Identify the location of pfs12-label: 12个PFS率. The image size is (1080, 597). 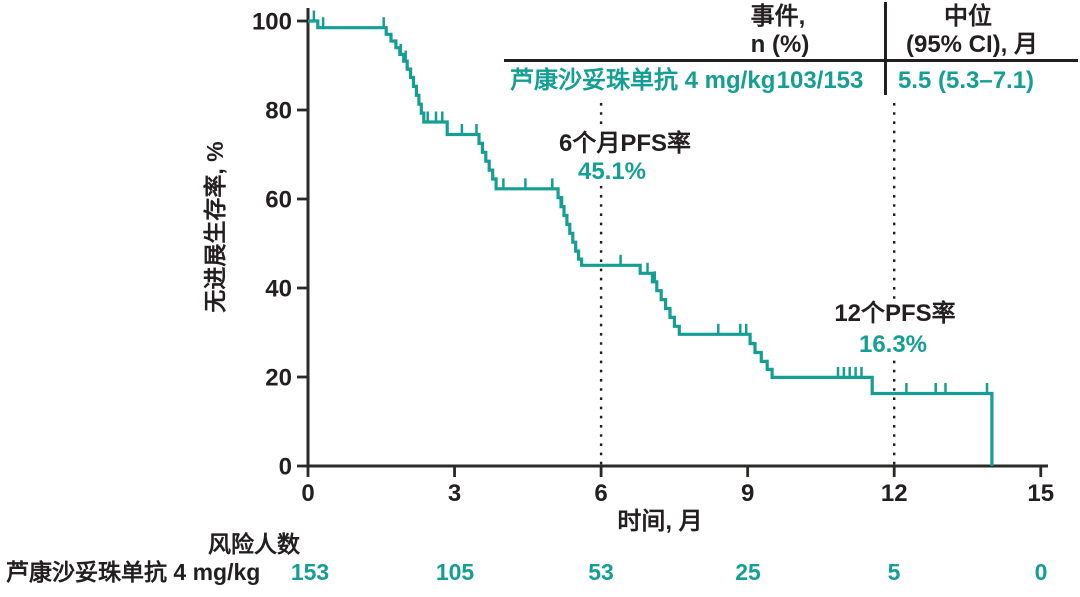
(895, 314).